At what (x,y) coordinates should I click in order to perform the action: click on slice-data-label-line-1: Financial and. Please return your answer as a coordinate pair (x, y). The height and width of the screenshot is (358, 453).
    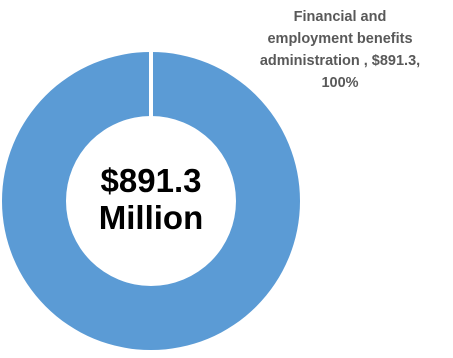
    Looking at the image, I should click on (340, 17).